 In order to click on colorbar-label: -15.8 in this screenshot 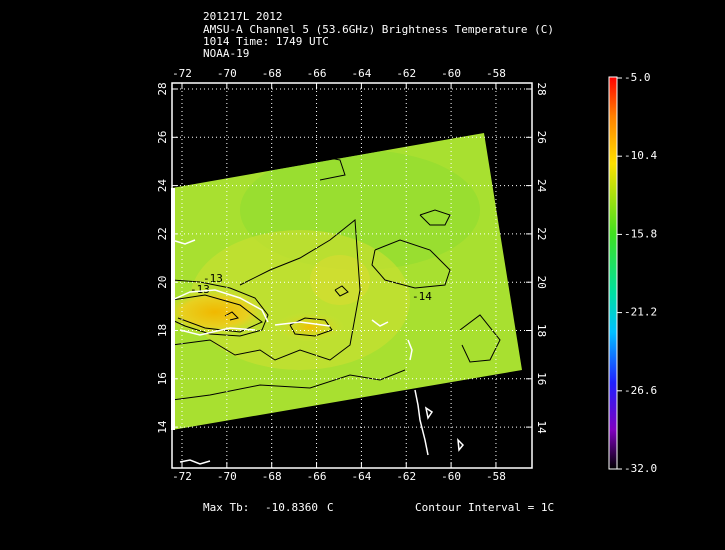, I will do `click(640, 233)`.